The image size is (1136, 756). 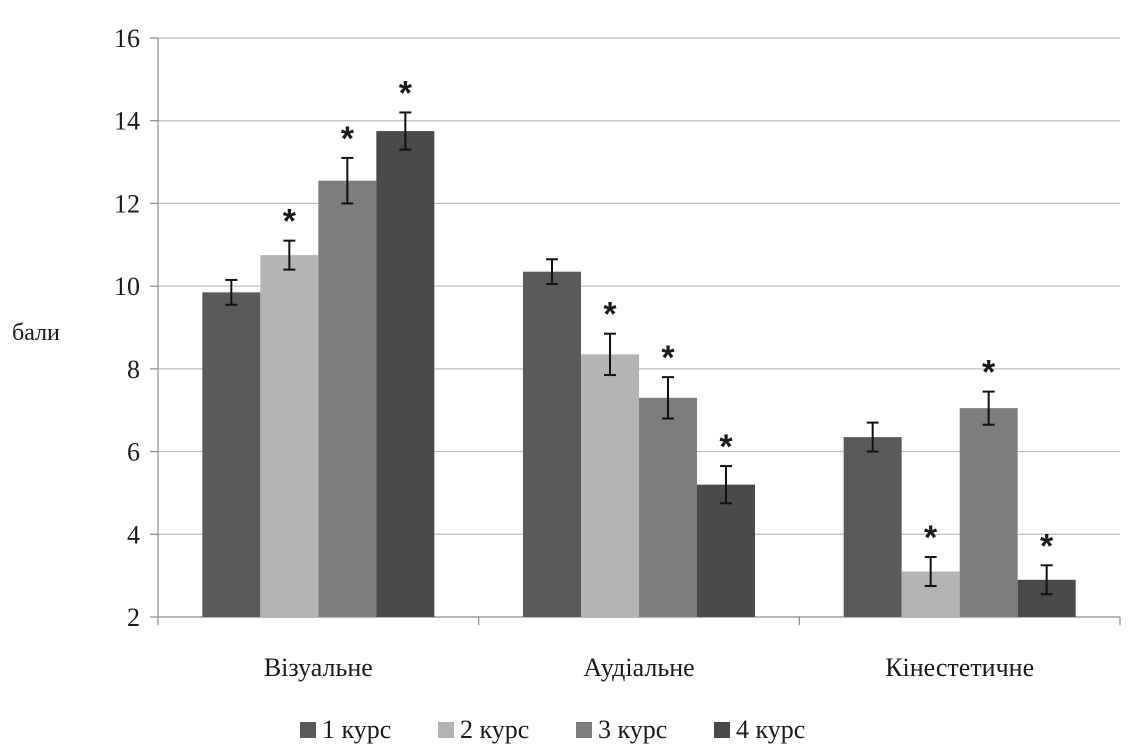 I want to click on legend-label: 4 курс, so click(x=770, y=729).